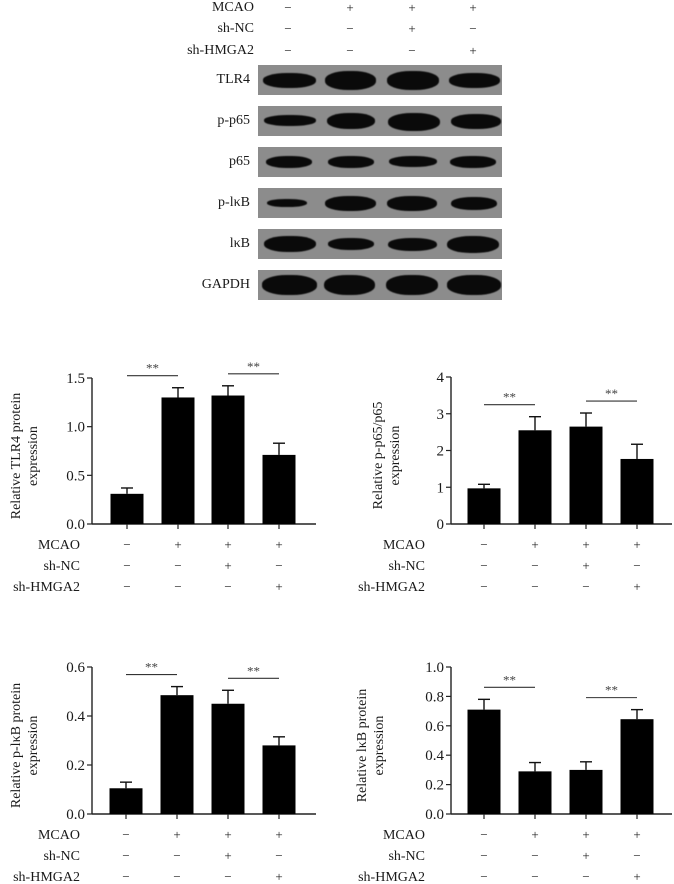  Describe the element at coordinates (75, 428) in the screenshot. I see `y-tick-label: 1.0` at that location.